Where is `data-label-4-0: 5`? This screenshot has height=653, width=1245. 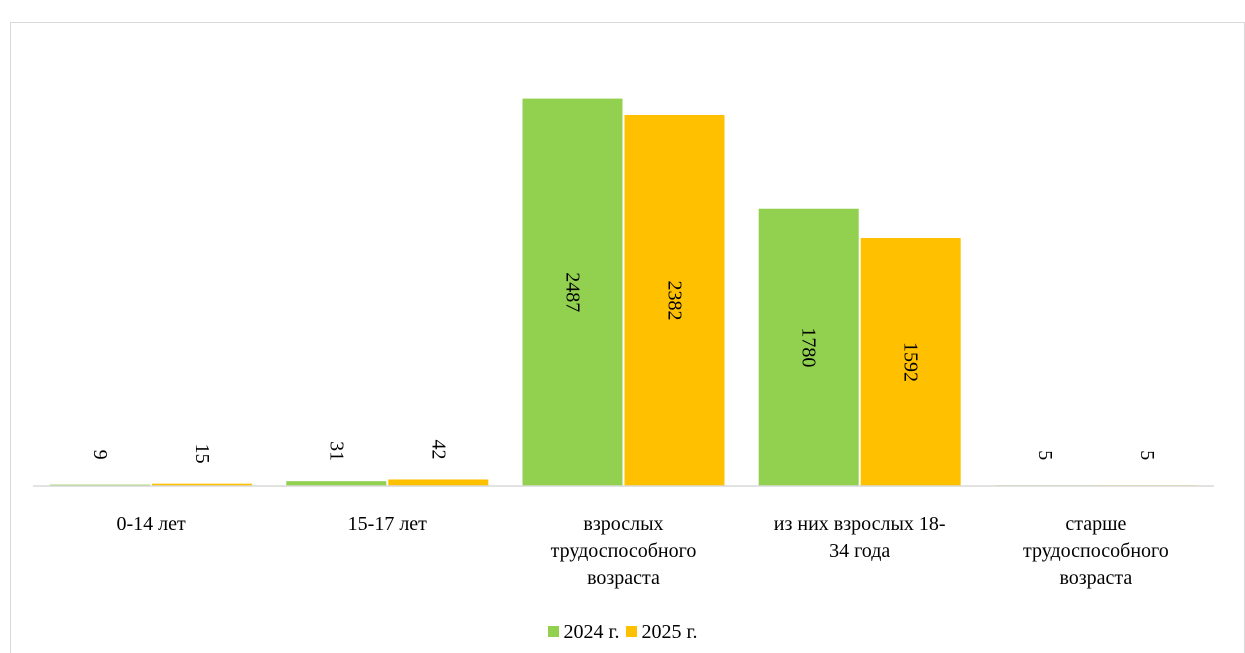 data-label-4-0: 5 is located at coordinates (1045, 455).